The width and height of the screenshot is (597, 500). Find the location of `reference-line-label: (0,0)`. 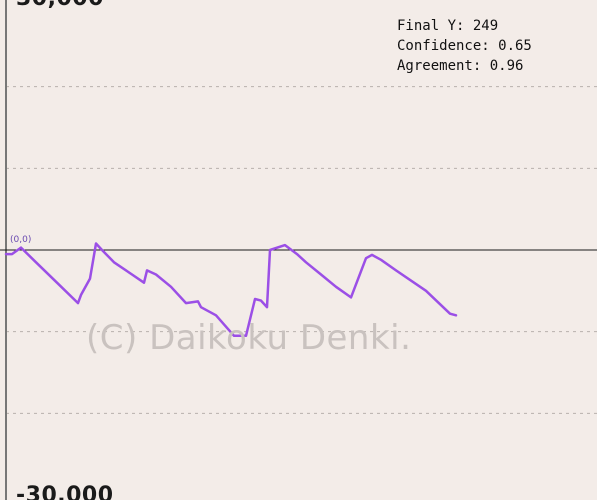

reference-line-label: (0,0) is located at coordinates (21, 240).